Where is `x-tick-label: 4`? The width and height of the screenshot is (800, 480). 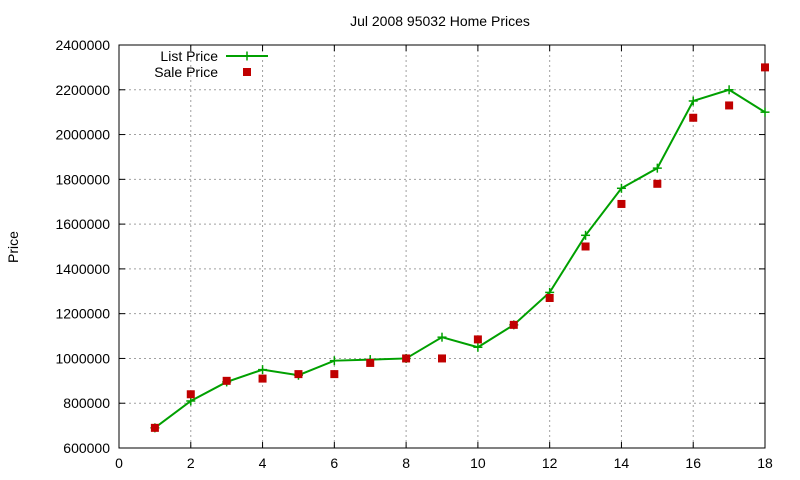
x-tick-label: 4 is located at coordinates (263, 463).